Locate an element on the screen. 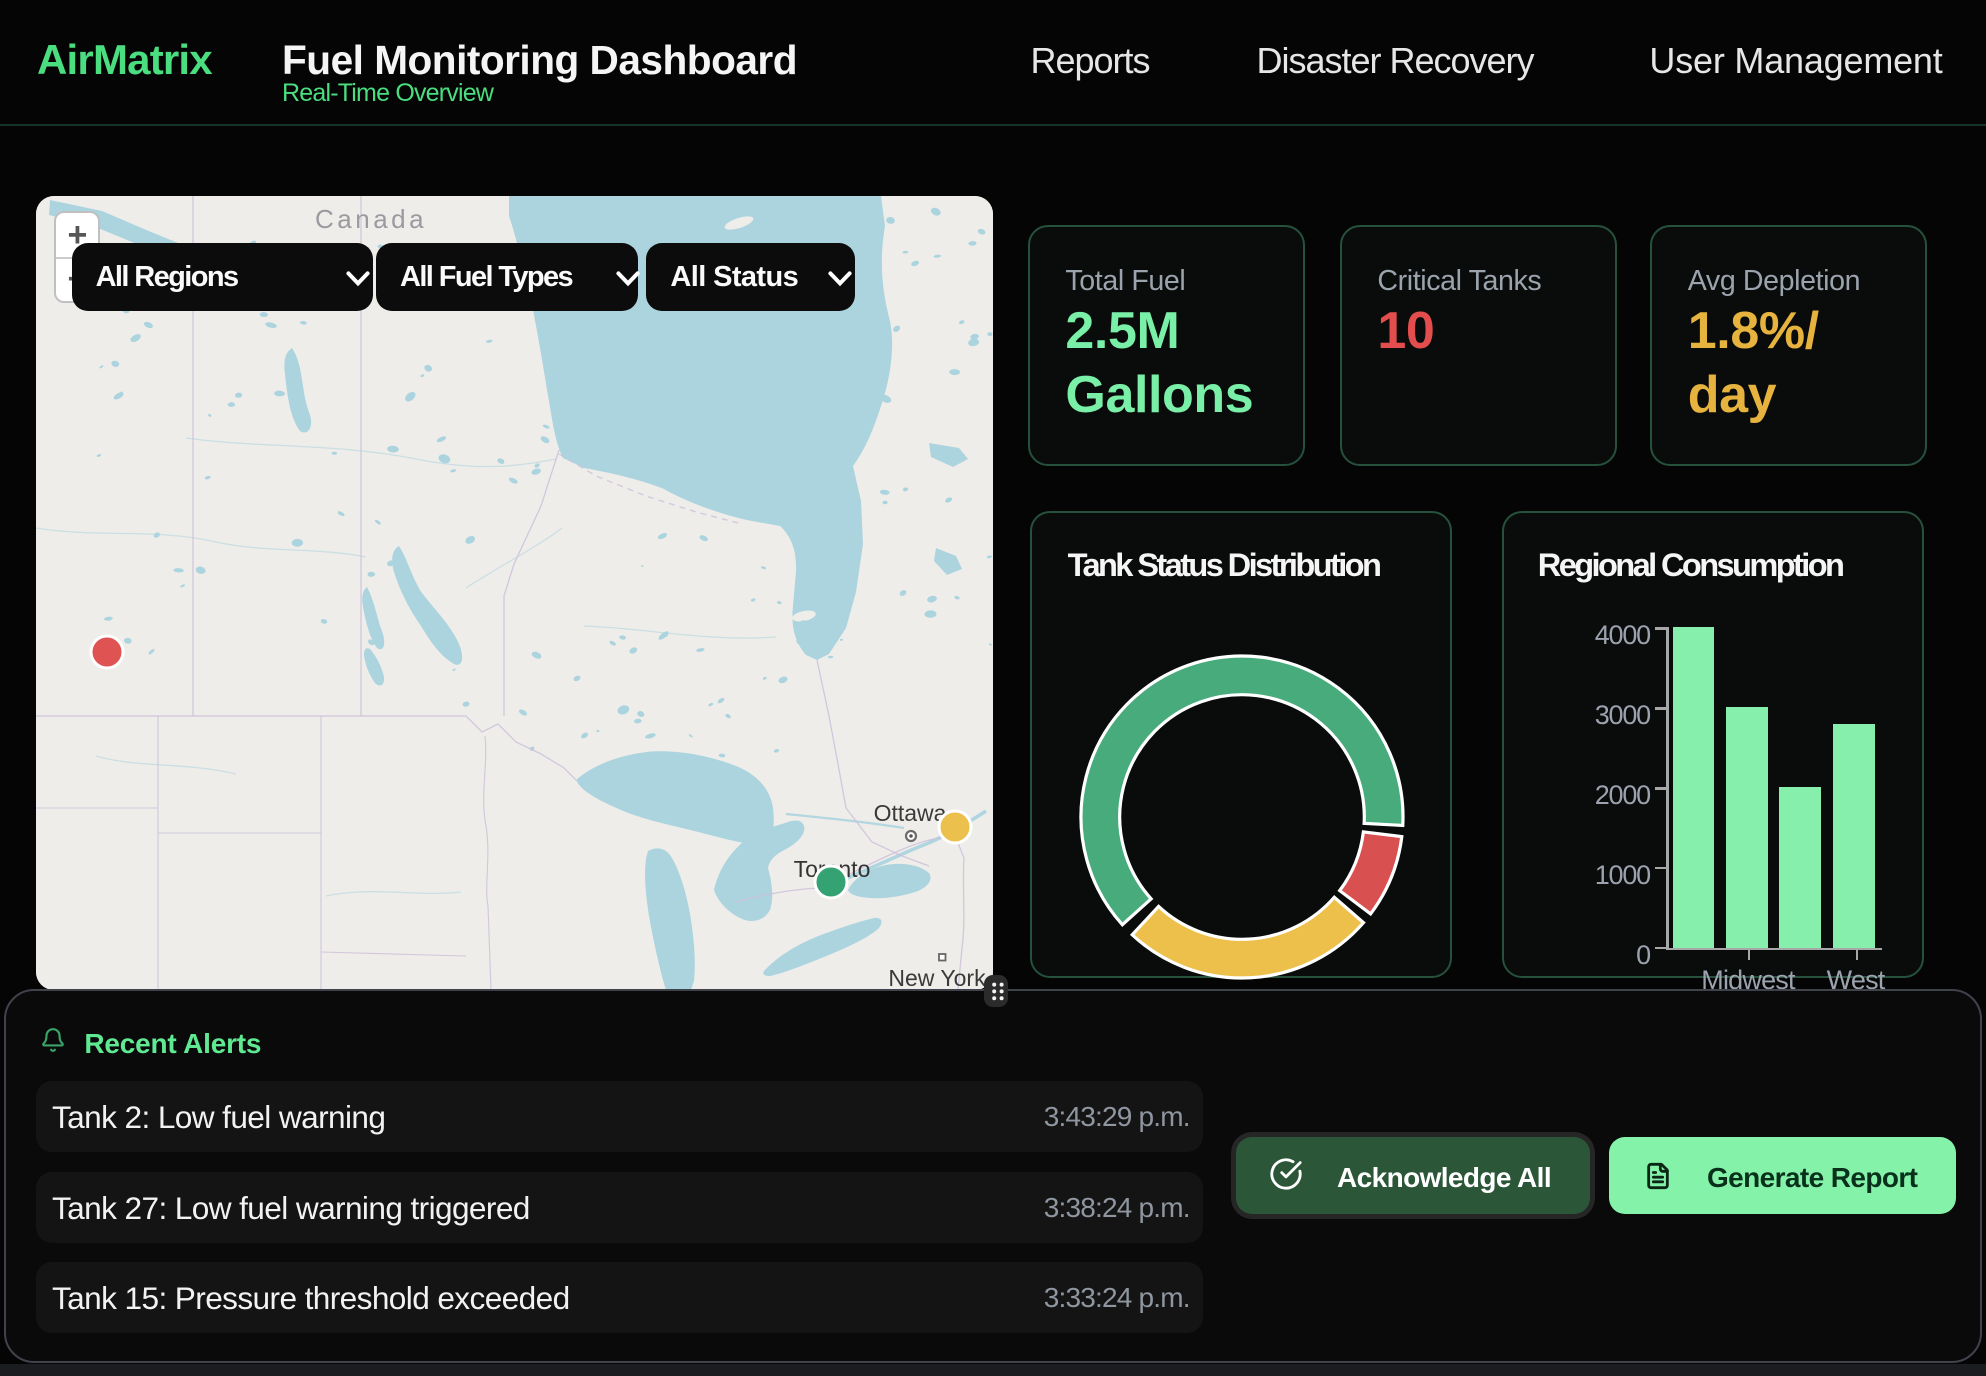 The height and width of the screenshot is (1376, 1986). svg-text: Canada is located at coordinates (371, 219).